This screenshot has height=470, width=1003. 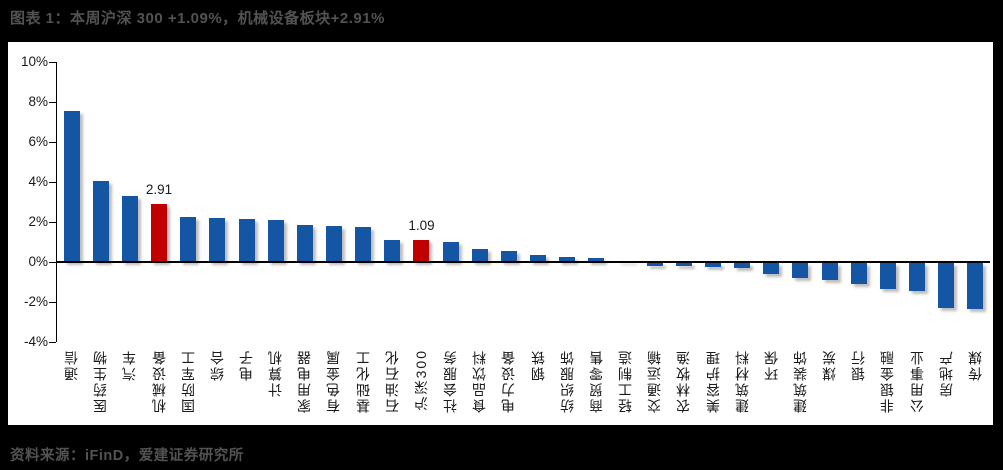 I want to click on x-axis-label: 建筑材料, so click(x=741, y=381).